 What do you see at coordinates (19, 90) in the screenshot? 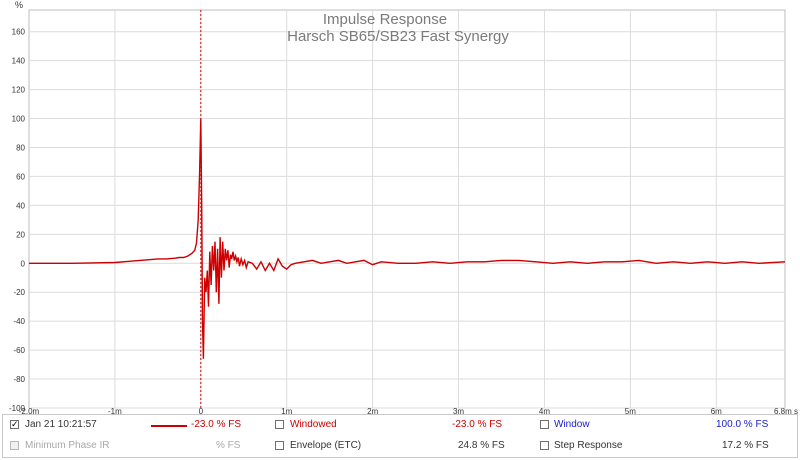
I see `y-tick-label: 120` at bounding box center [19, 90].